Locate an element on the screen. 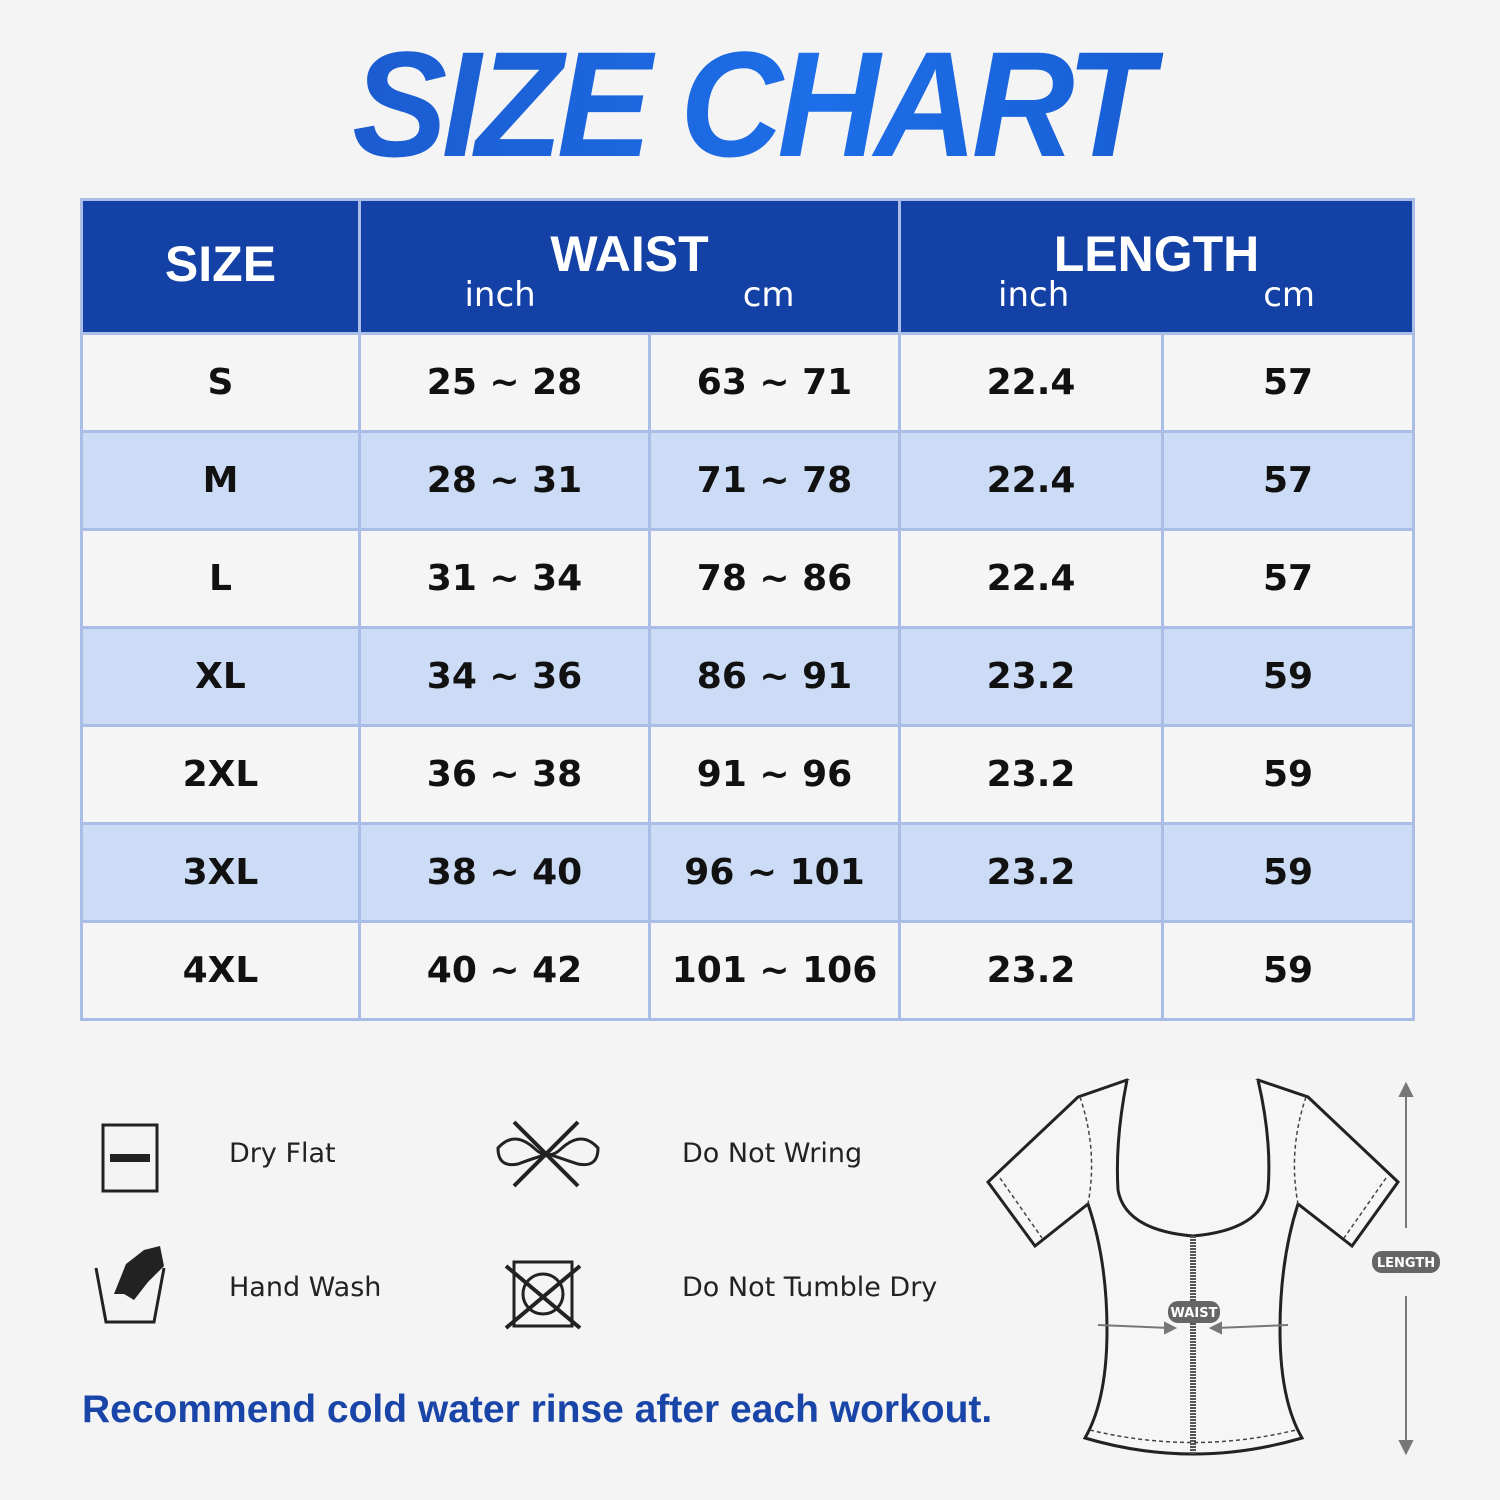 The width and height of the screenshot is (1500, 1500). cell-waist-in: 36 ~ 38 is located at coordinates (504, 774).